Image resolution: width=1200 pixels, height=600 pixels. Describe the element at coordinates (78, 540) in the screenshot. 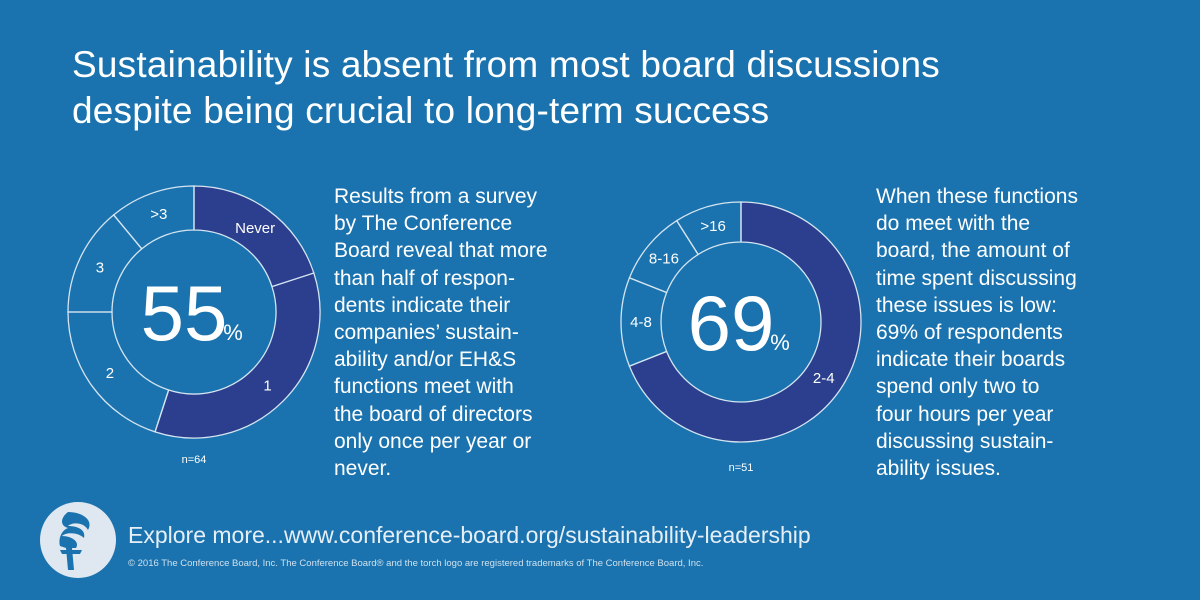

I see `torch-logo-icon` at that location.